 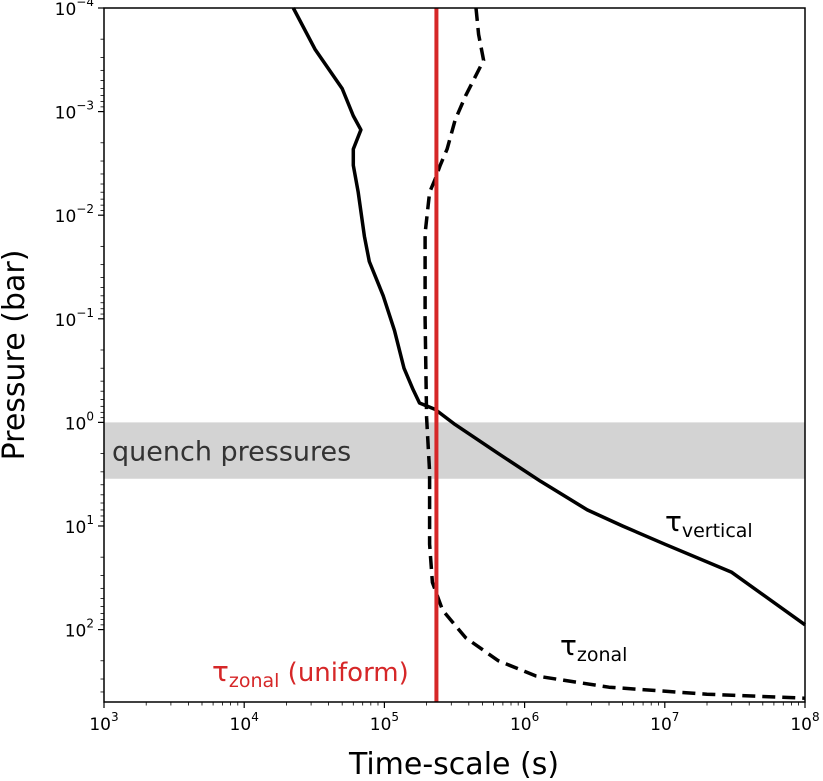 I want to click on y-tick-label: 10¹, so click(x=79, y=525).